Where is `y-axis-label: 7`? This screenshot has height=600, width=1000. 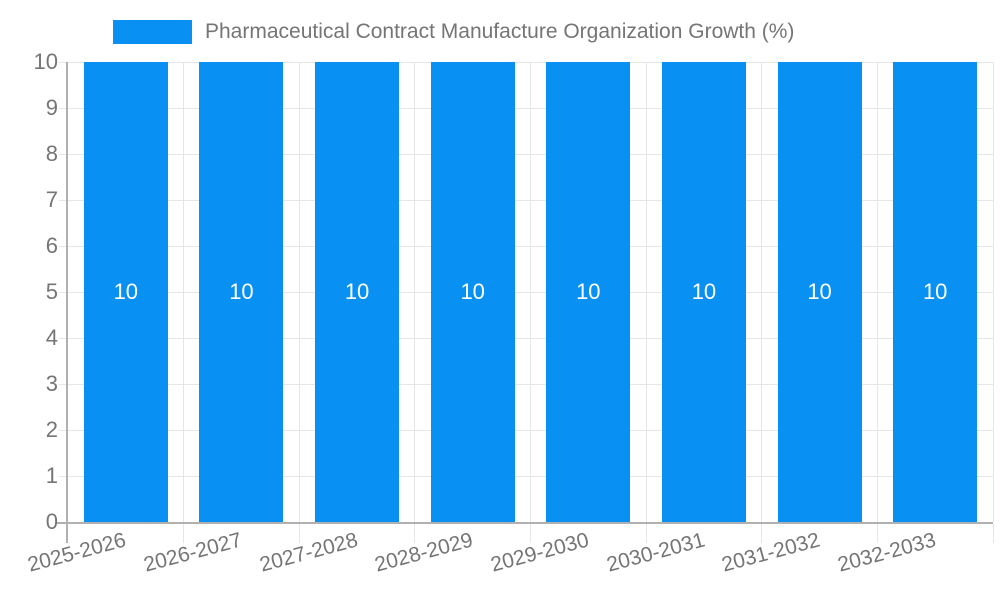 y-axis-label: 7 is located at coordinates (51, 199).